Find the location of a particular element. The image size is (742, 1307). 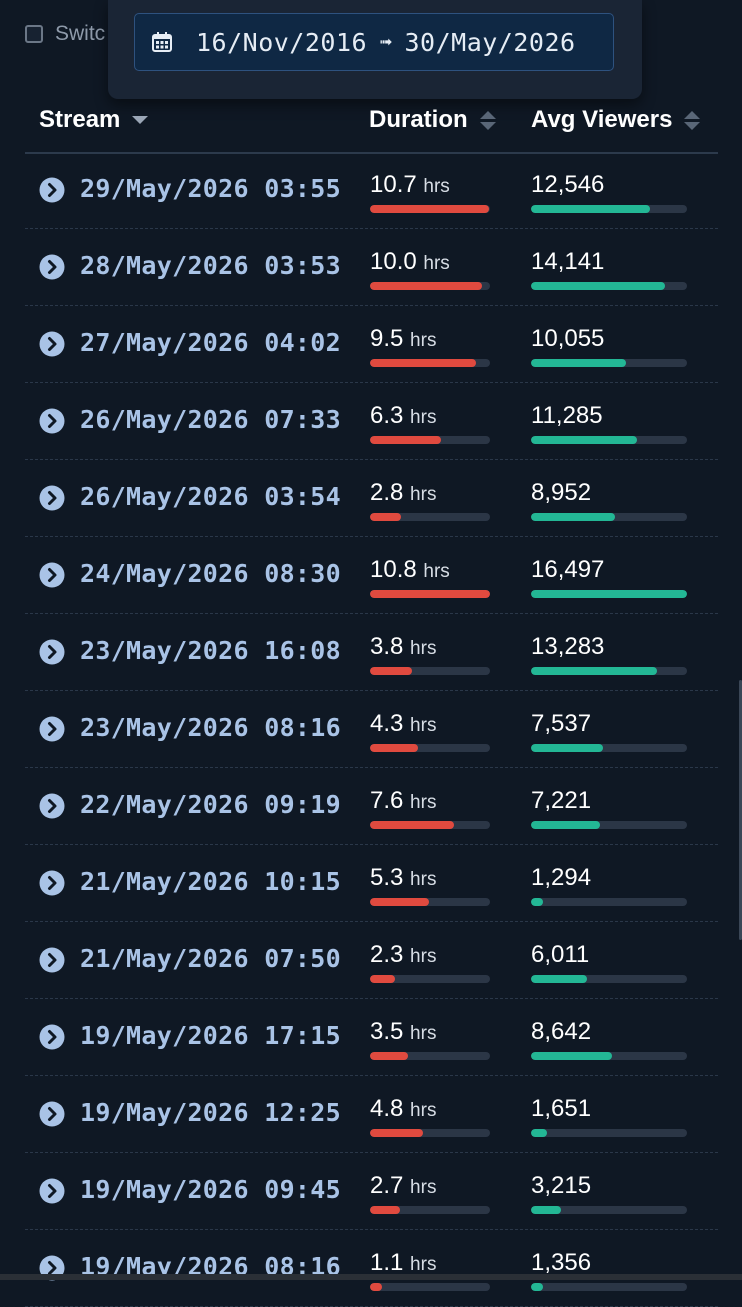

stream-date-link: 23/May/2026 16:08 is located at coordinates (210, 650).